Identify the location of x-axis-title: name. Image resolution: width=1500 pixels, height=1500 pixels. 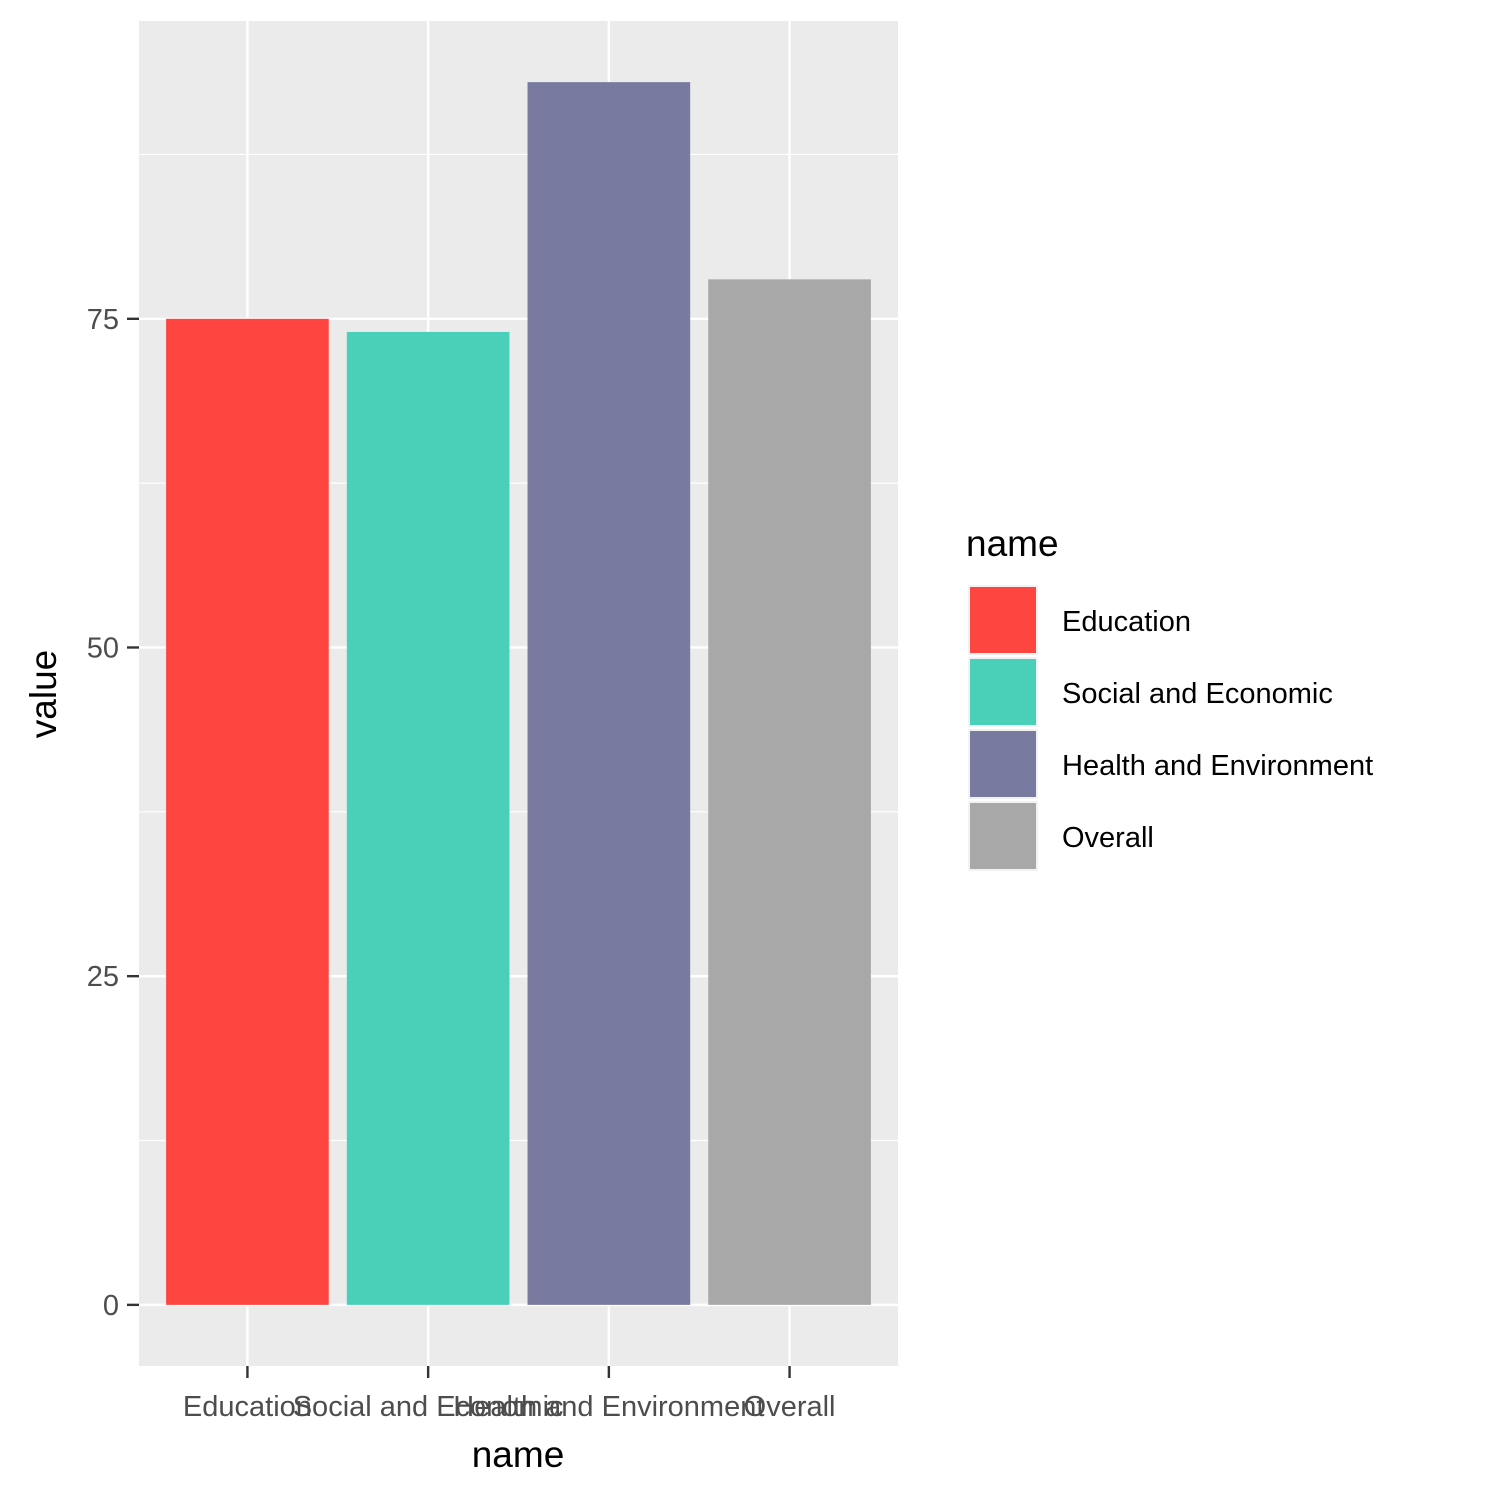
(518, 1454).